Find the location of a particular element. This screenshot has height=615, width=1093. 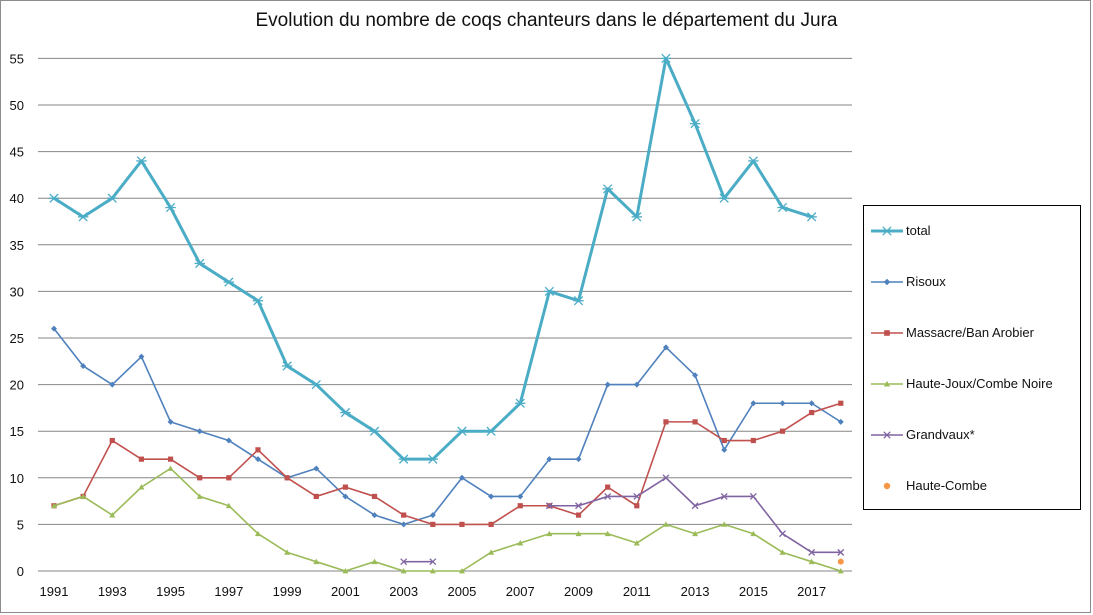

legend-item: Risoux is located at coordinates (972, 282).